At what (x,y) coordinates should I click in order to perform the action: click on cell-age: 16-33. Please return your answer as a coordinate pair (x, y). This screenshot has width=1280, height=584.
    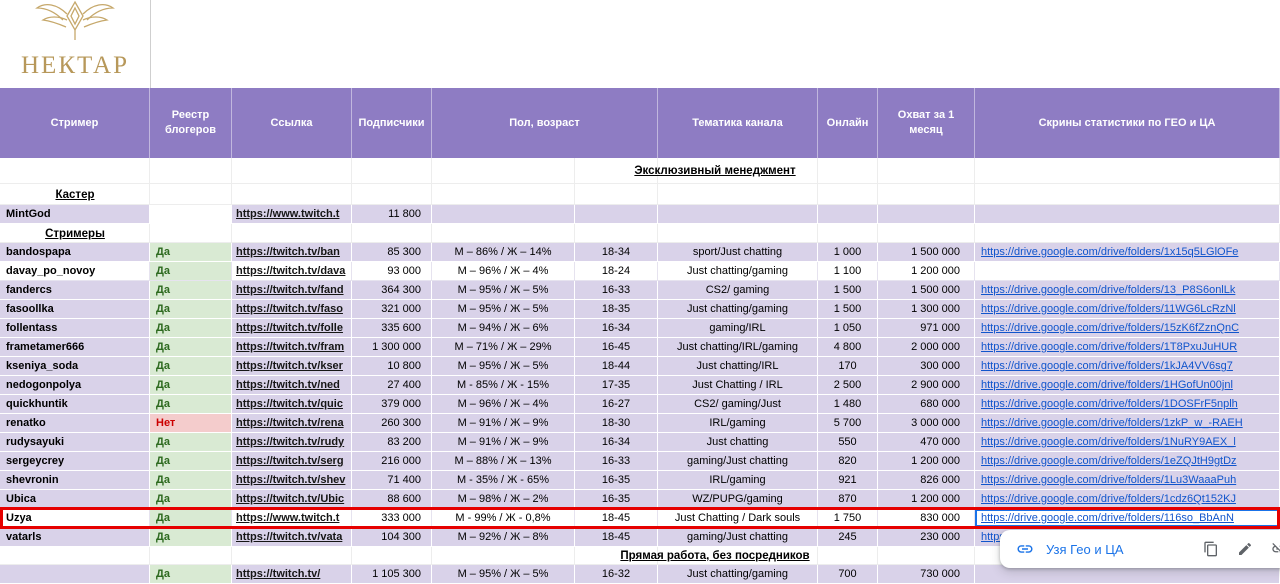
    Looking at the image, I should click on (616, 461).